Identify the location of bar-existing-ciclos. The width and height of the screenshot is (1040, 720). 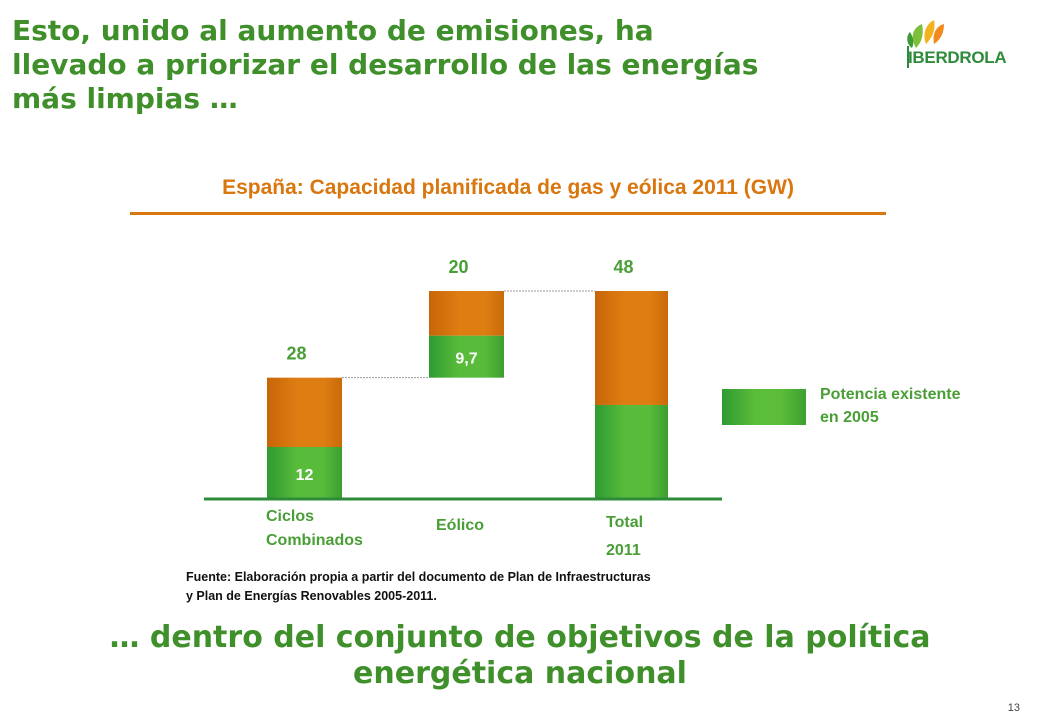
(304, 473).